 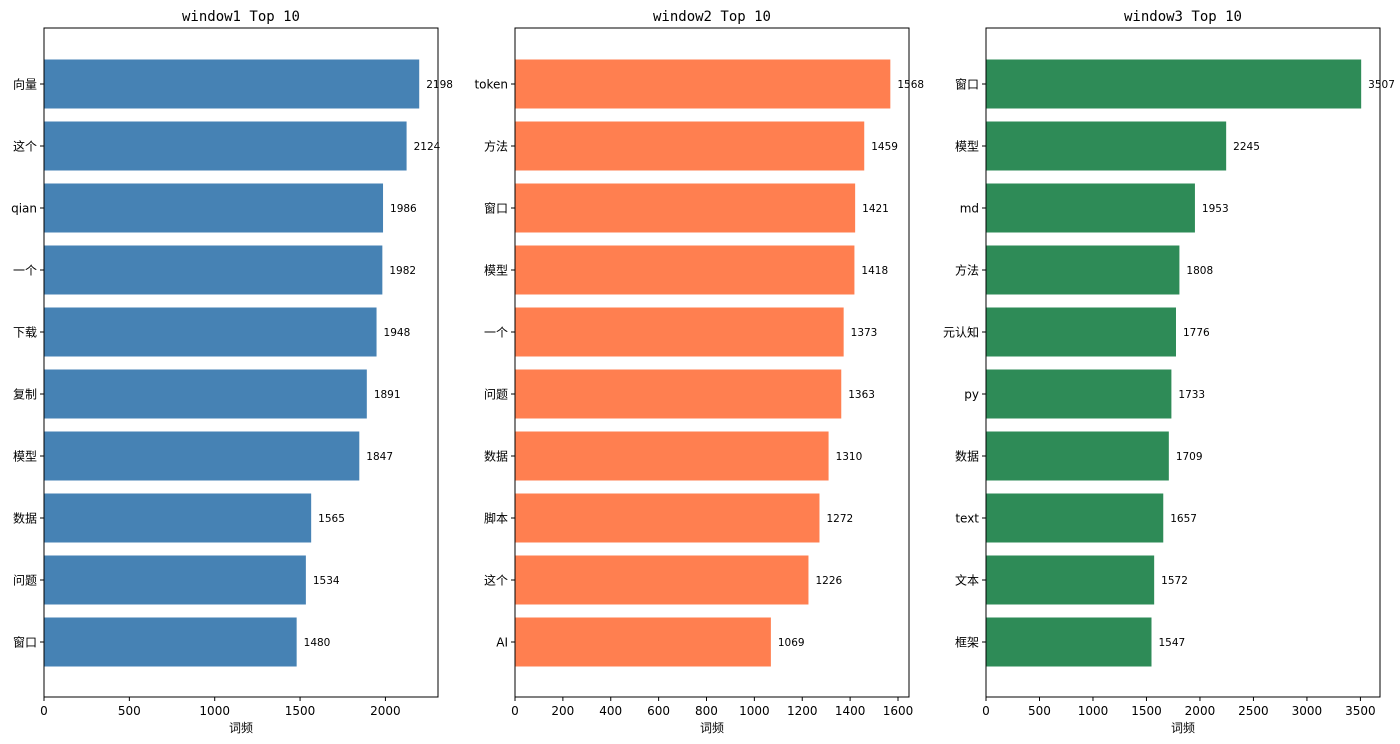 What do you see at coordinates (317, 643) in the screenshot?
I see `data-label: 1480` at bounding box center [317, 643].